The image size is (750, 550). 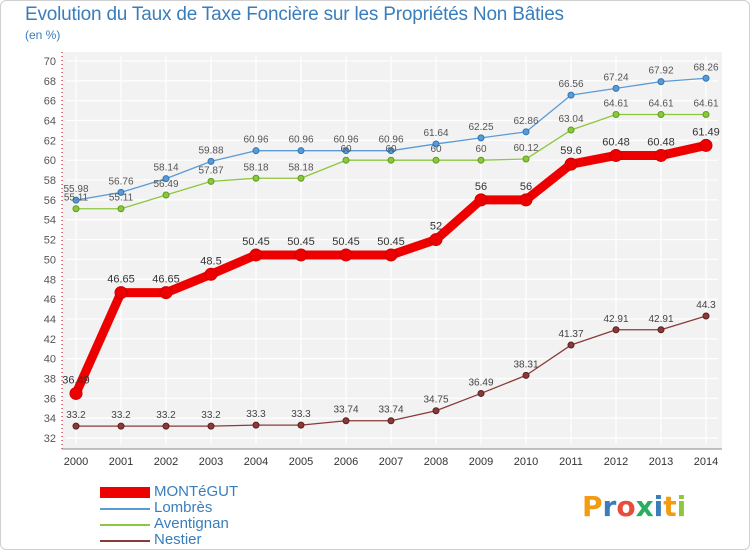 What do you see at coordinates (525, 148) in the screenshot?
I see `data-label: 60.12` at bounding box center [525, 148].